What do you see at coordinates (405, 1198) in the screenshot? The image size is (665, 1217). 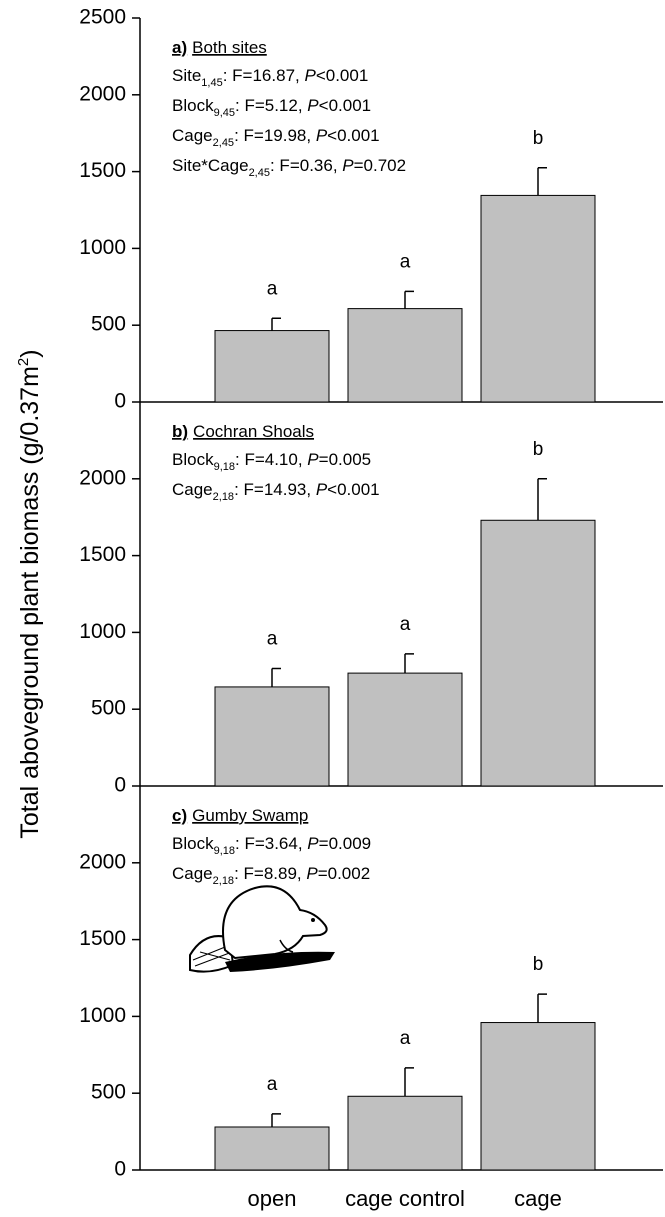 I see `x-tick-label: cage control` at bounding box center [405, 1198].